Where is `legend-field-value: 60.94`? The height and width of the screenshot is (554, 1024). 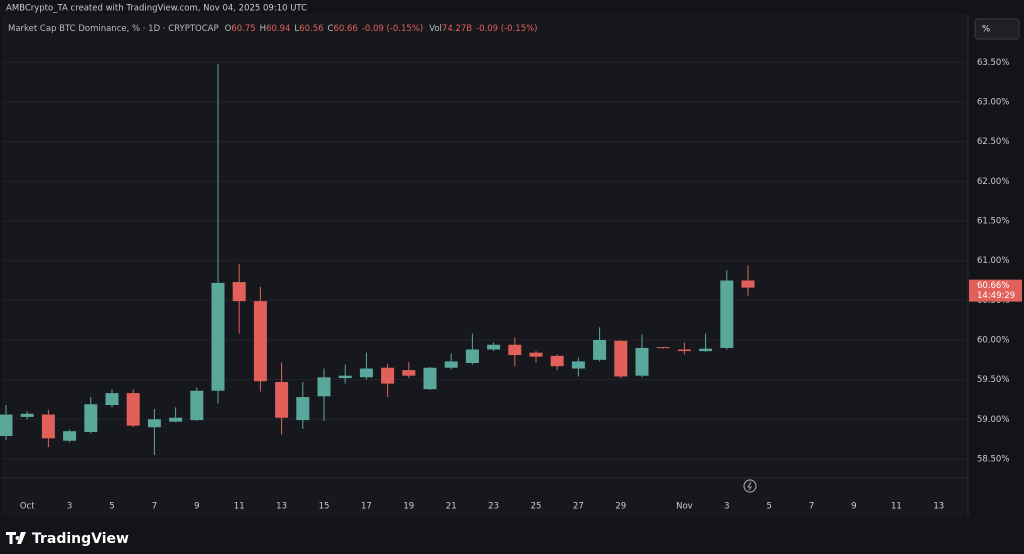
legend-field-value: 60.94 is located at coordinates (278, 29).